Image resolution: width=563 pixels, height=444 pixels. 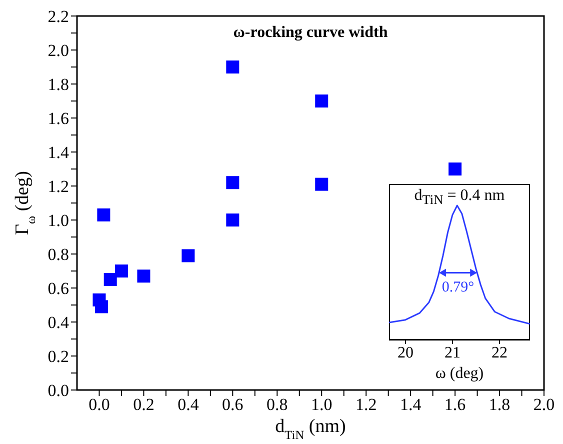 What do you see at coordinates (58, 288) in the screenshot?
I see `y-tick-label: 0.6` at bounding box center [58, 288].